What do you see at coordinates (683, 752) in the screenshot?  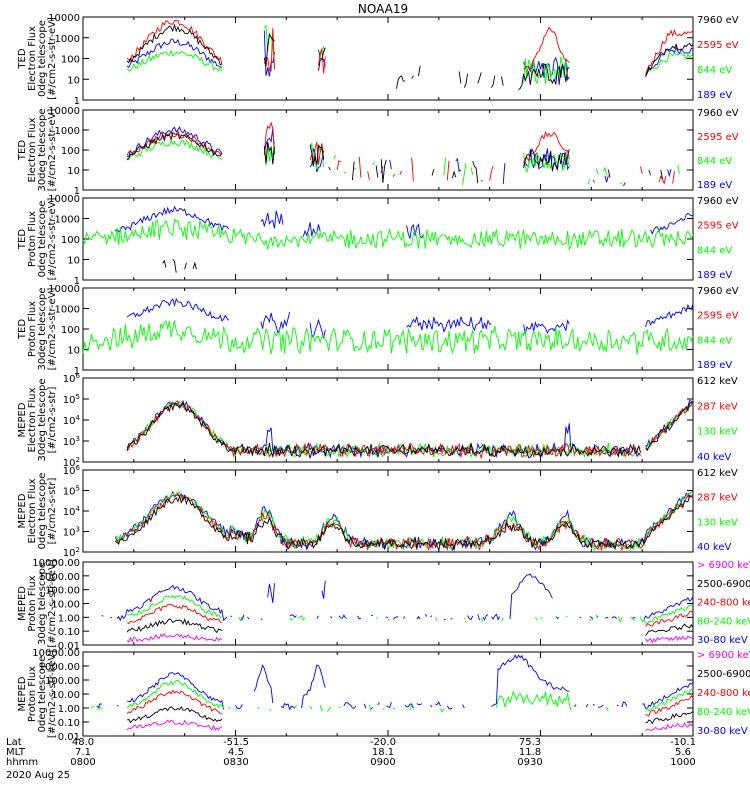 I see `axis-row-value: 5.6` at bounding box center [683, 752].